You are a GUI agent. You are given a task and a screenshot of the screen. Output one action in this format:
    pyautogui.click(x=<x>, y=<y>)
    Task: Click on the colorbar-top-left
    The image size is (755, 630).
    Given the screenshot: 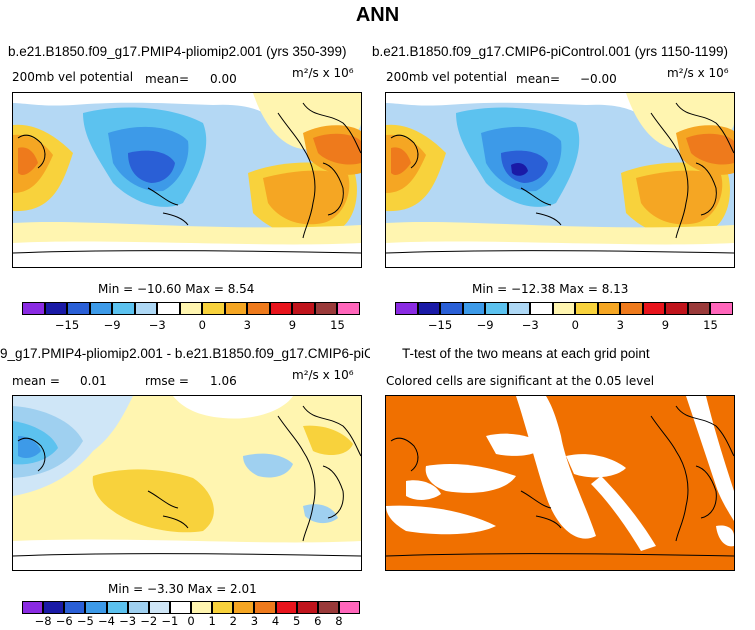 What is the action you would take?
    pyautogui.click(x=191, y=308)
    